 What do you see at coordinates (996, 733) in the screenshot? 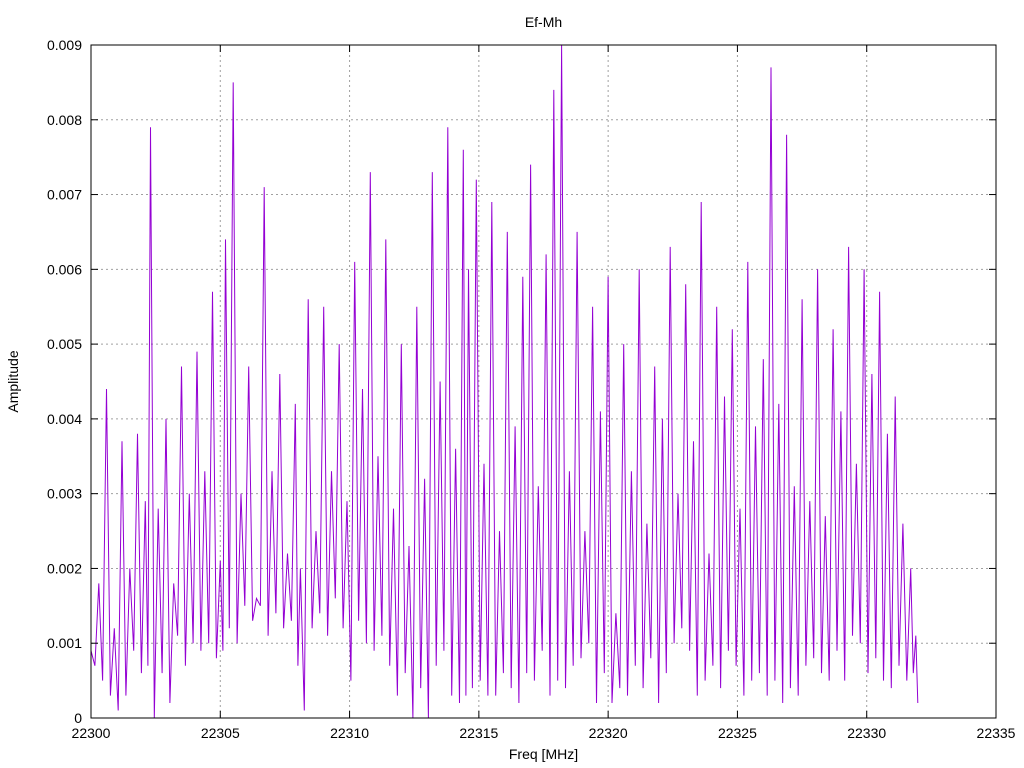
I see `x-tick-label: 22335` at bounding box center [996, 733].